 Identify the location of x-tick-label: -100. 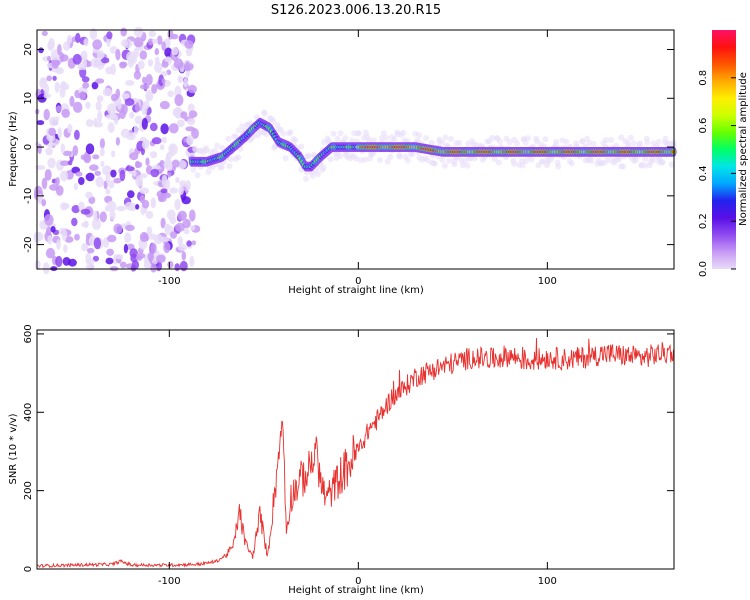
(169, 281).